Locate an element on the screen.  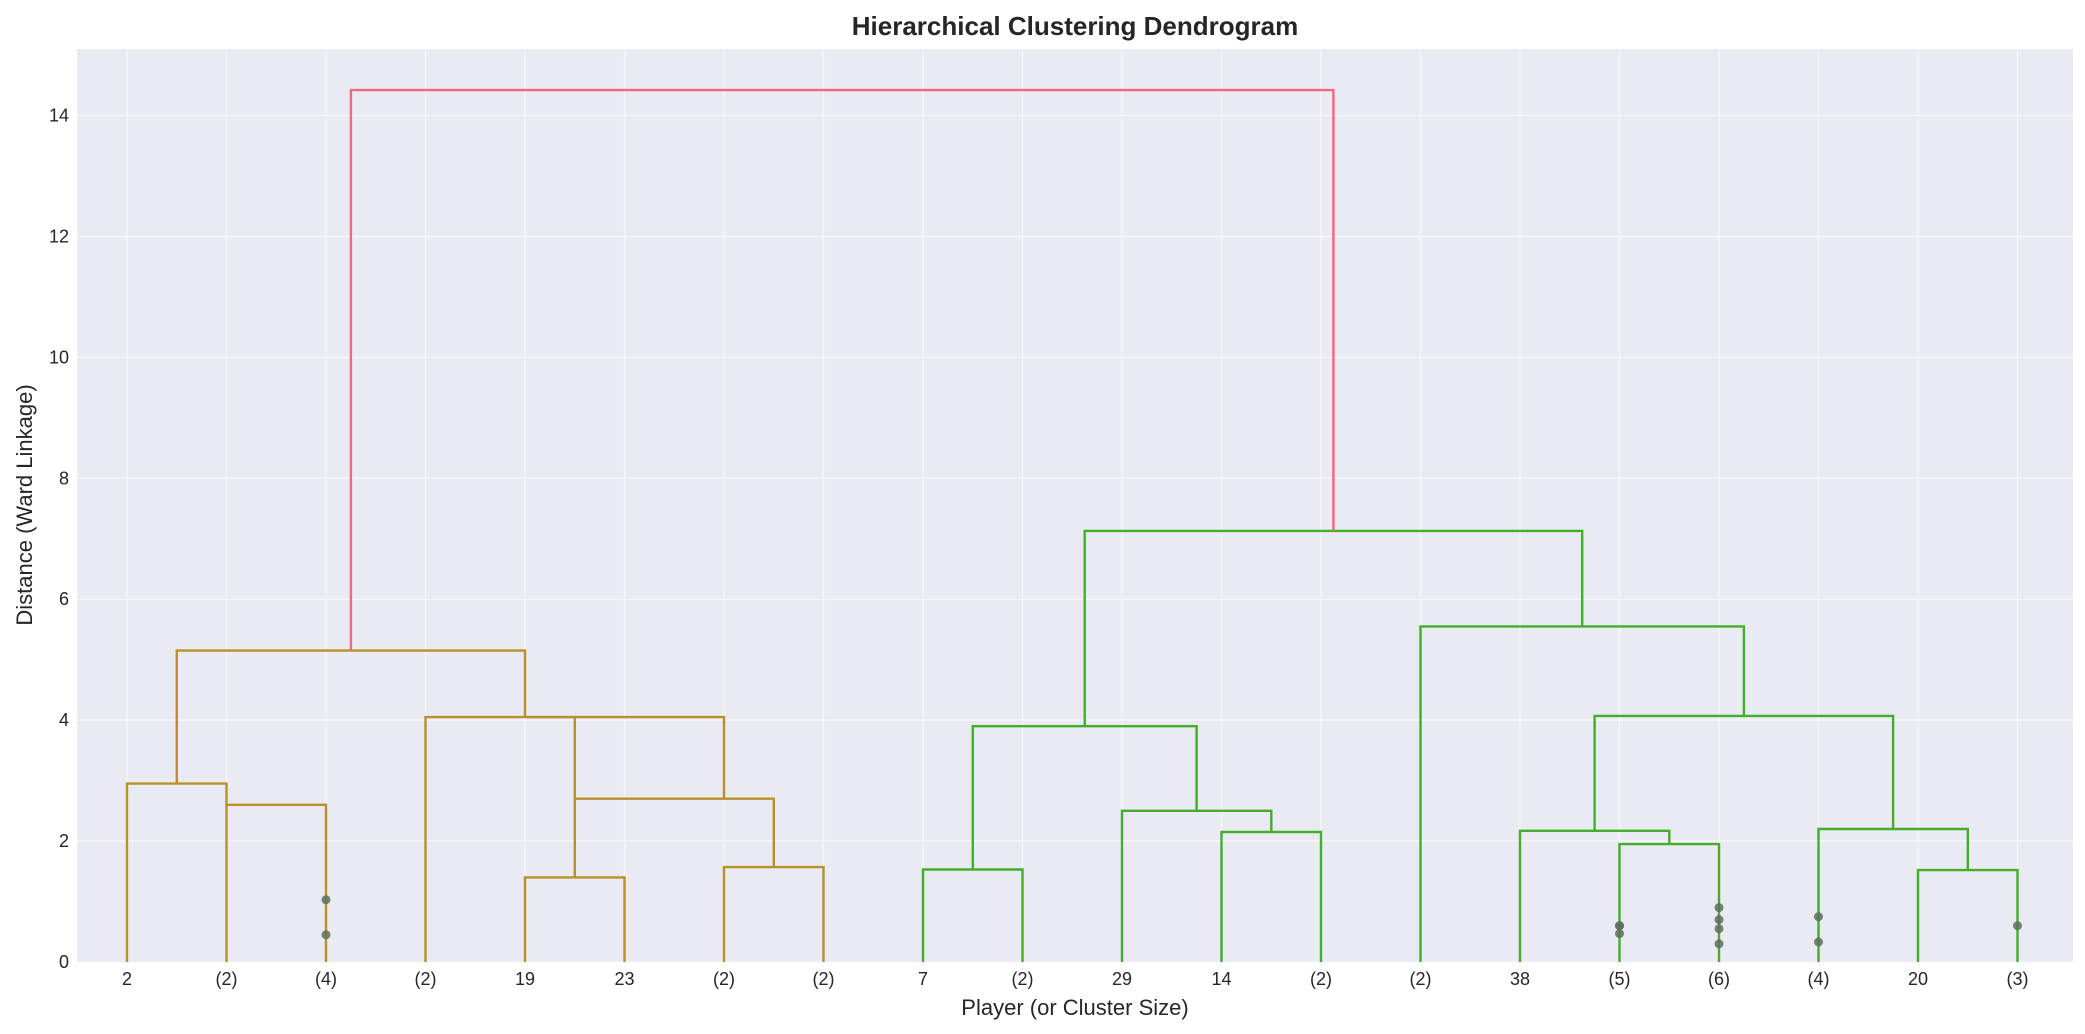
y-tick-label: 0 is located at coordinates (64, 962).